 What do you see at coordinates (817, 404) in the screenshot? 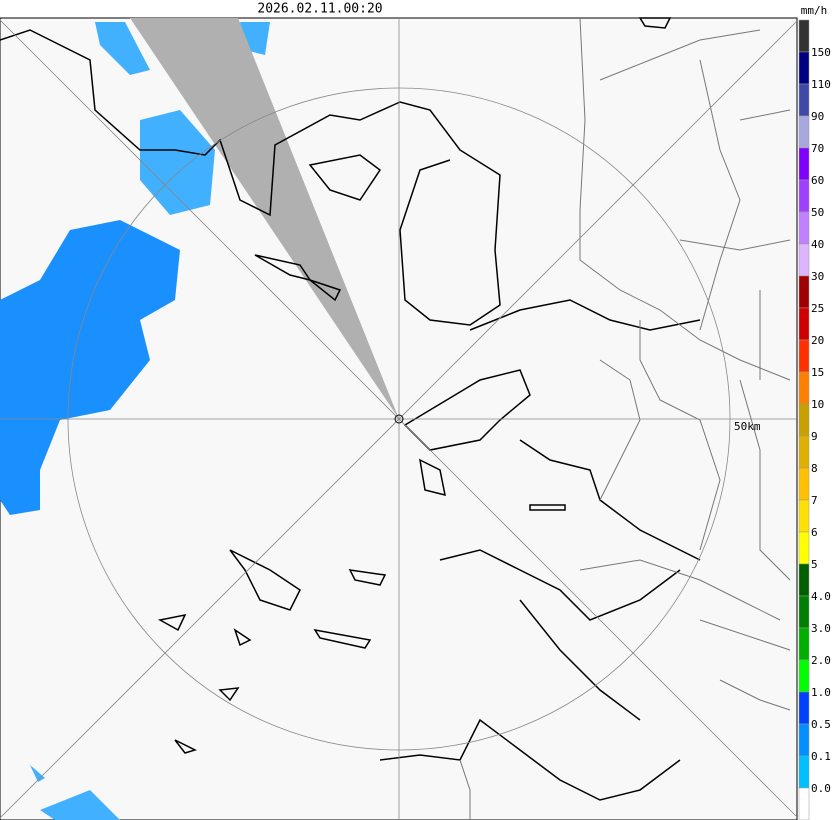
I see `legend-label: 10` at bounding box center [817, 404].